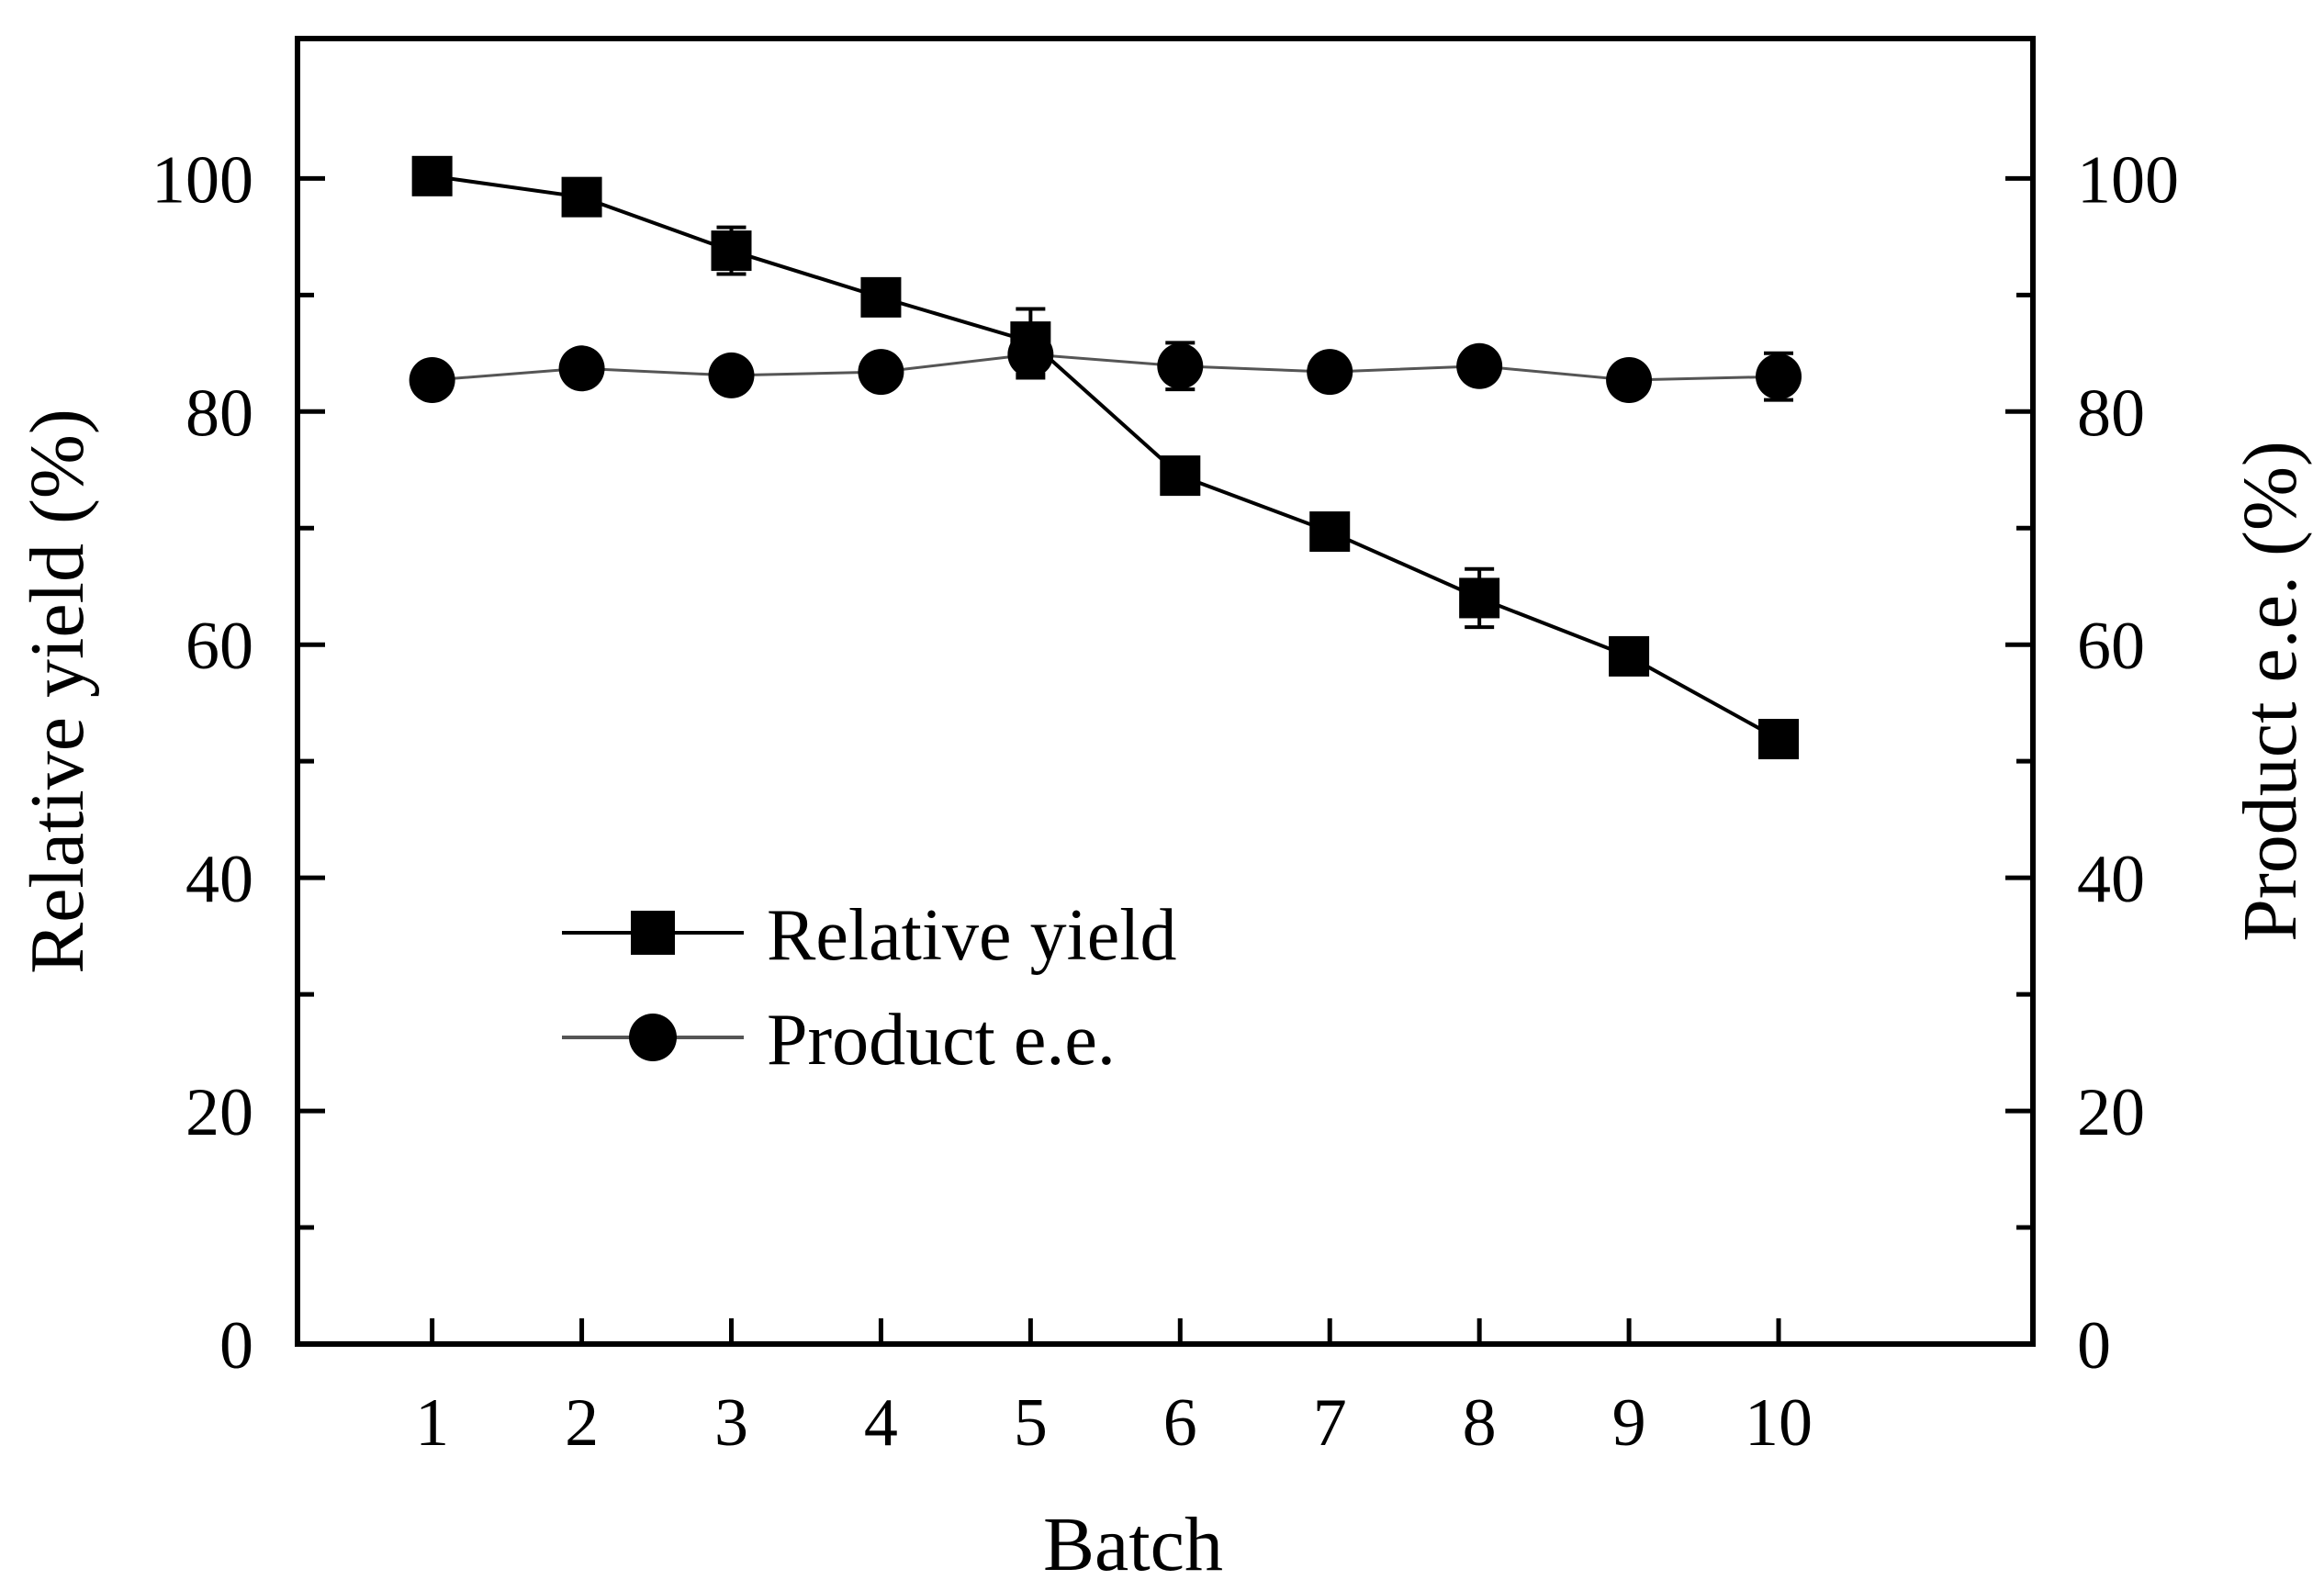 The width and height of the screenshot is (2324, 1591). Describe the element at coordinates (2092, 763) in the screenshot. I see `y-axis-right: 0 20 40 60 80 100` at that location.